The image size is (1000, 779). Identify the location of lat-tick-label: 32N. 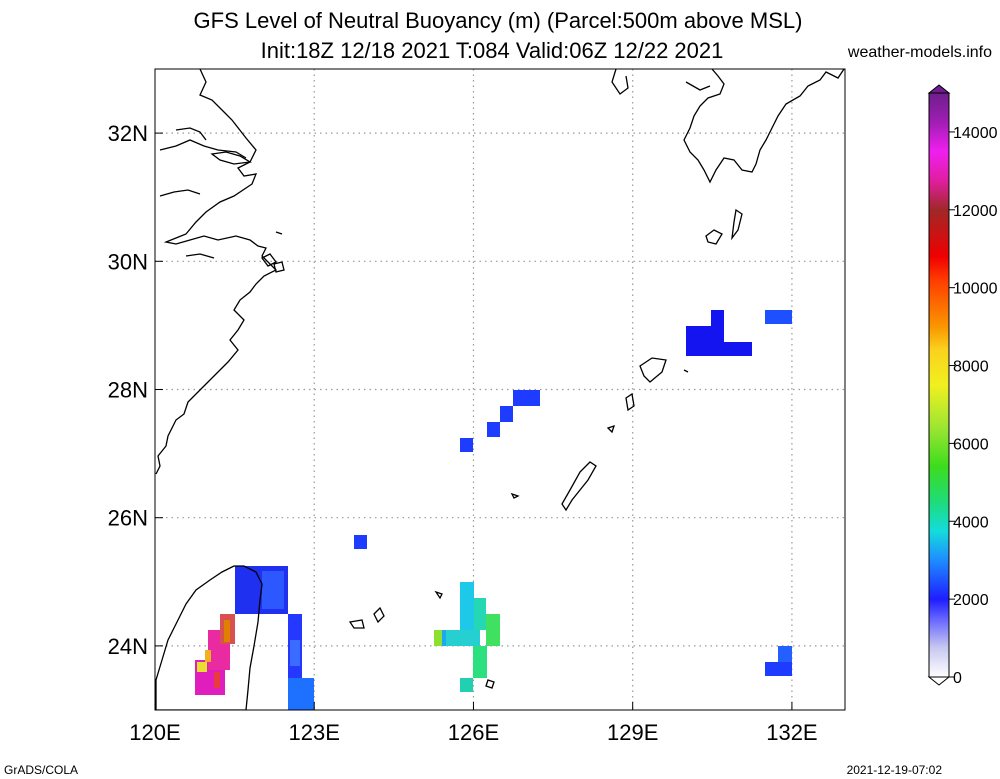
(128, 133).